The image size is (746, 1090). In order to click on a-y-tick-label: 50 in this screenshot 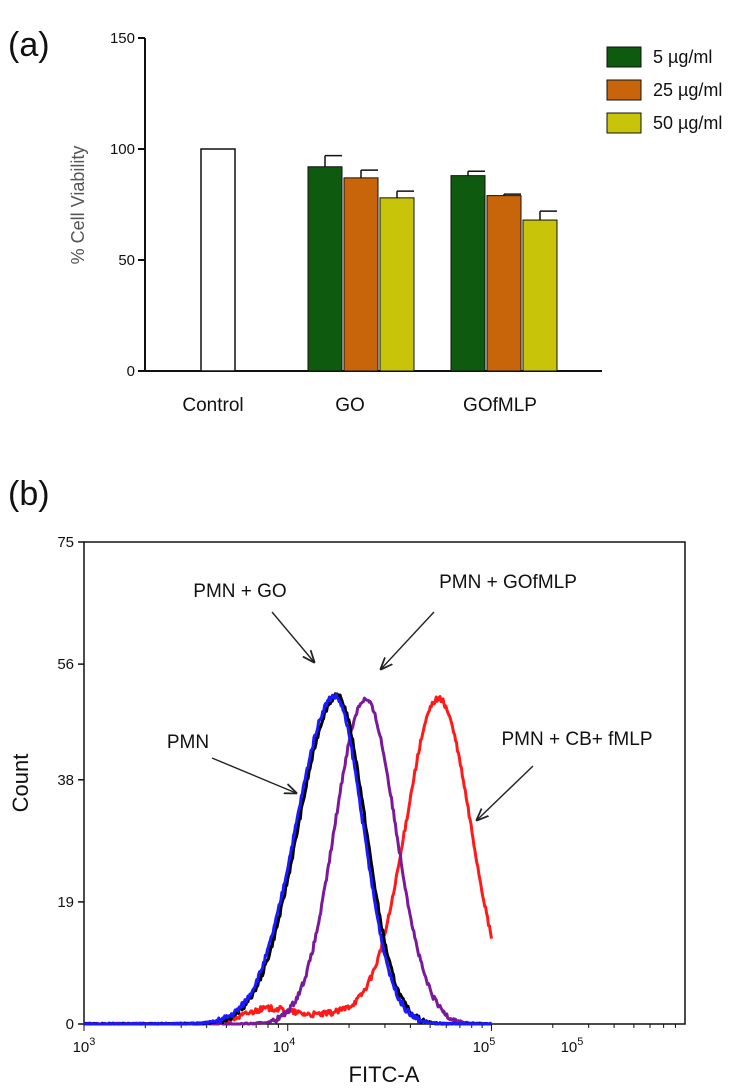, I will do `click(126, 260)`.